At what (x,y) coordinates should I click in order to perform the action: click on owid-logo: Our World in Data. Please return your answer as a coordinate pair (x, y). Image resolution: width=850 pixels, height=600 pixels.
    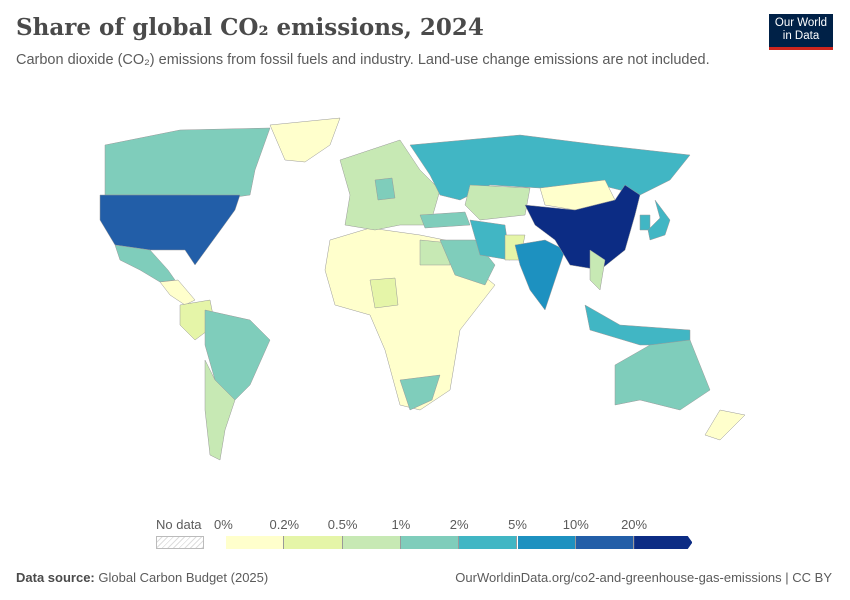
    Looking at the image, I should click on (801, 32).